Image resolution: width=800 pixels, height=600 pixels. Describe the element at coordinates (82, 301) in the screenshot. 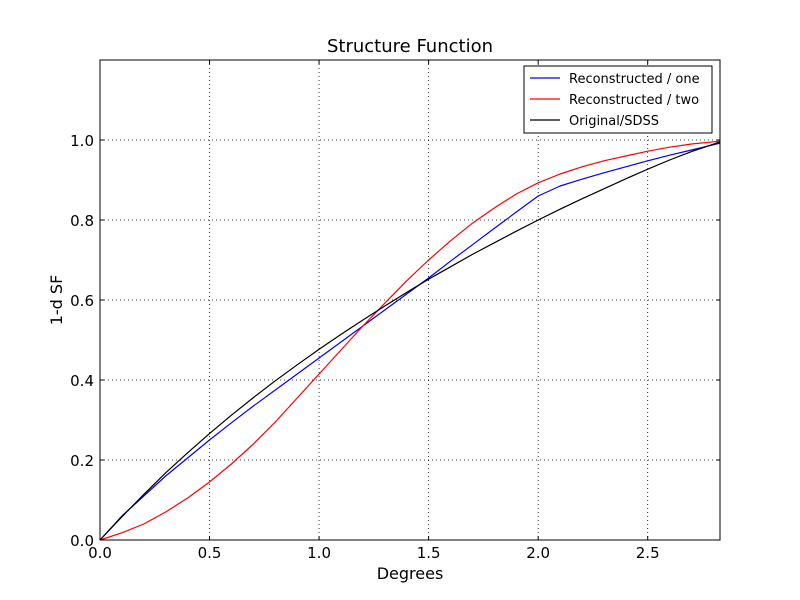

I see `y-tick-label: 0.6` at that location.